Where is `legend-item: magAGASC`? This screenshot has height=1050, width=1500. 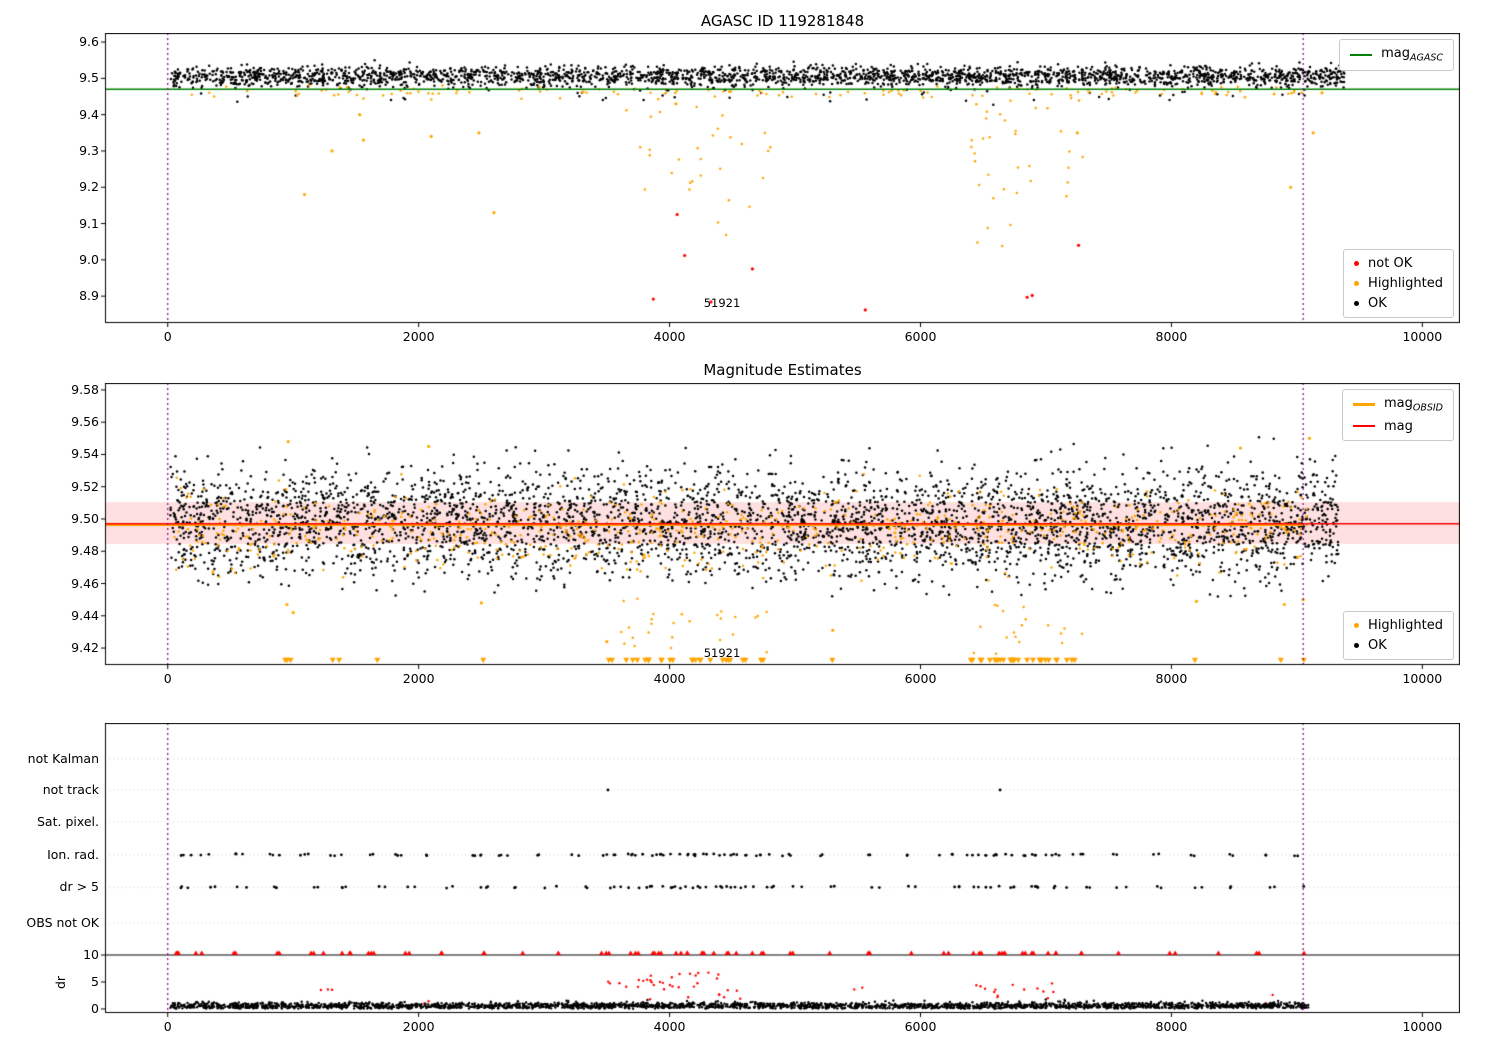
legend-item: magAGASC is located at coordinates (1396, 55).